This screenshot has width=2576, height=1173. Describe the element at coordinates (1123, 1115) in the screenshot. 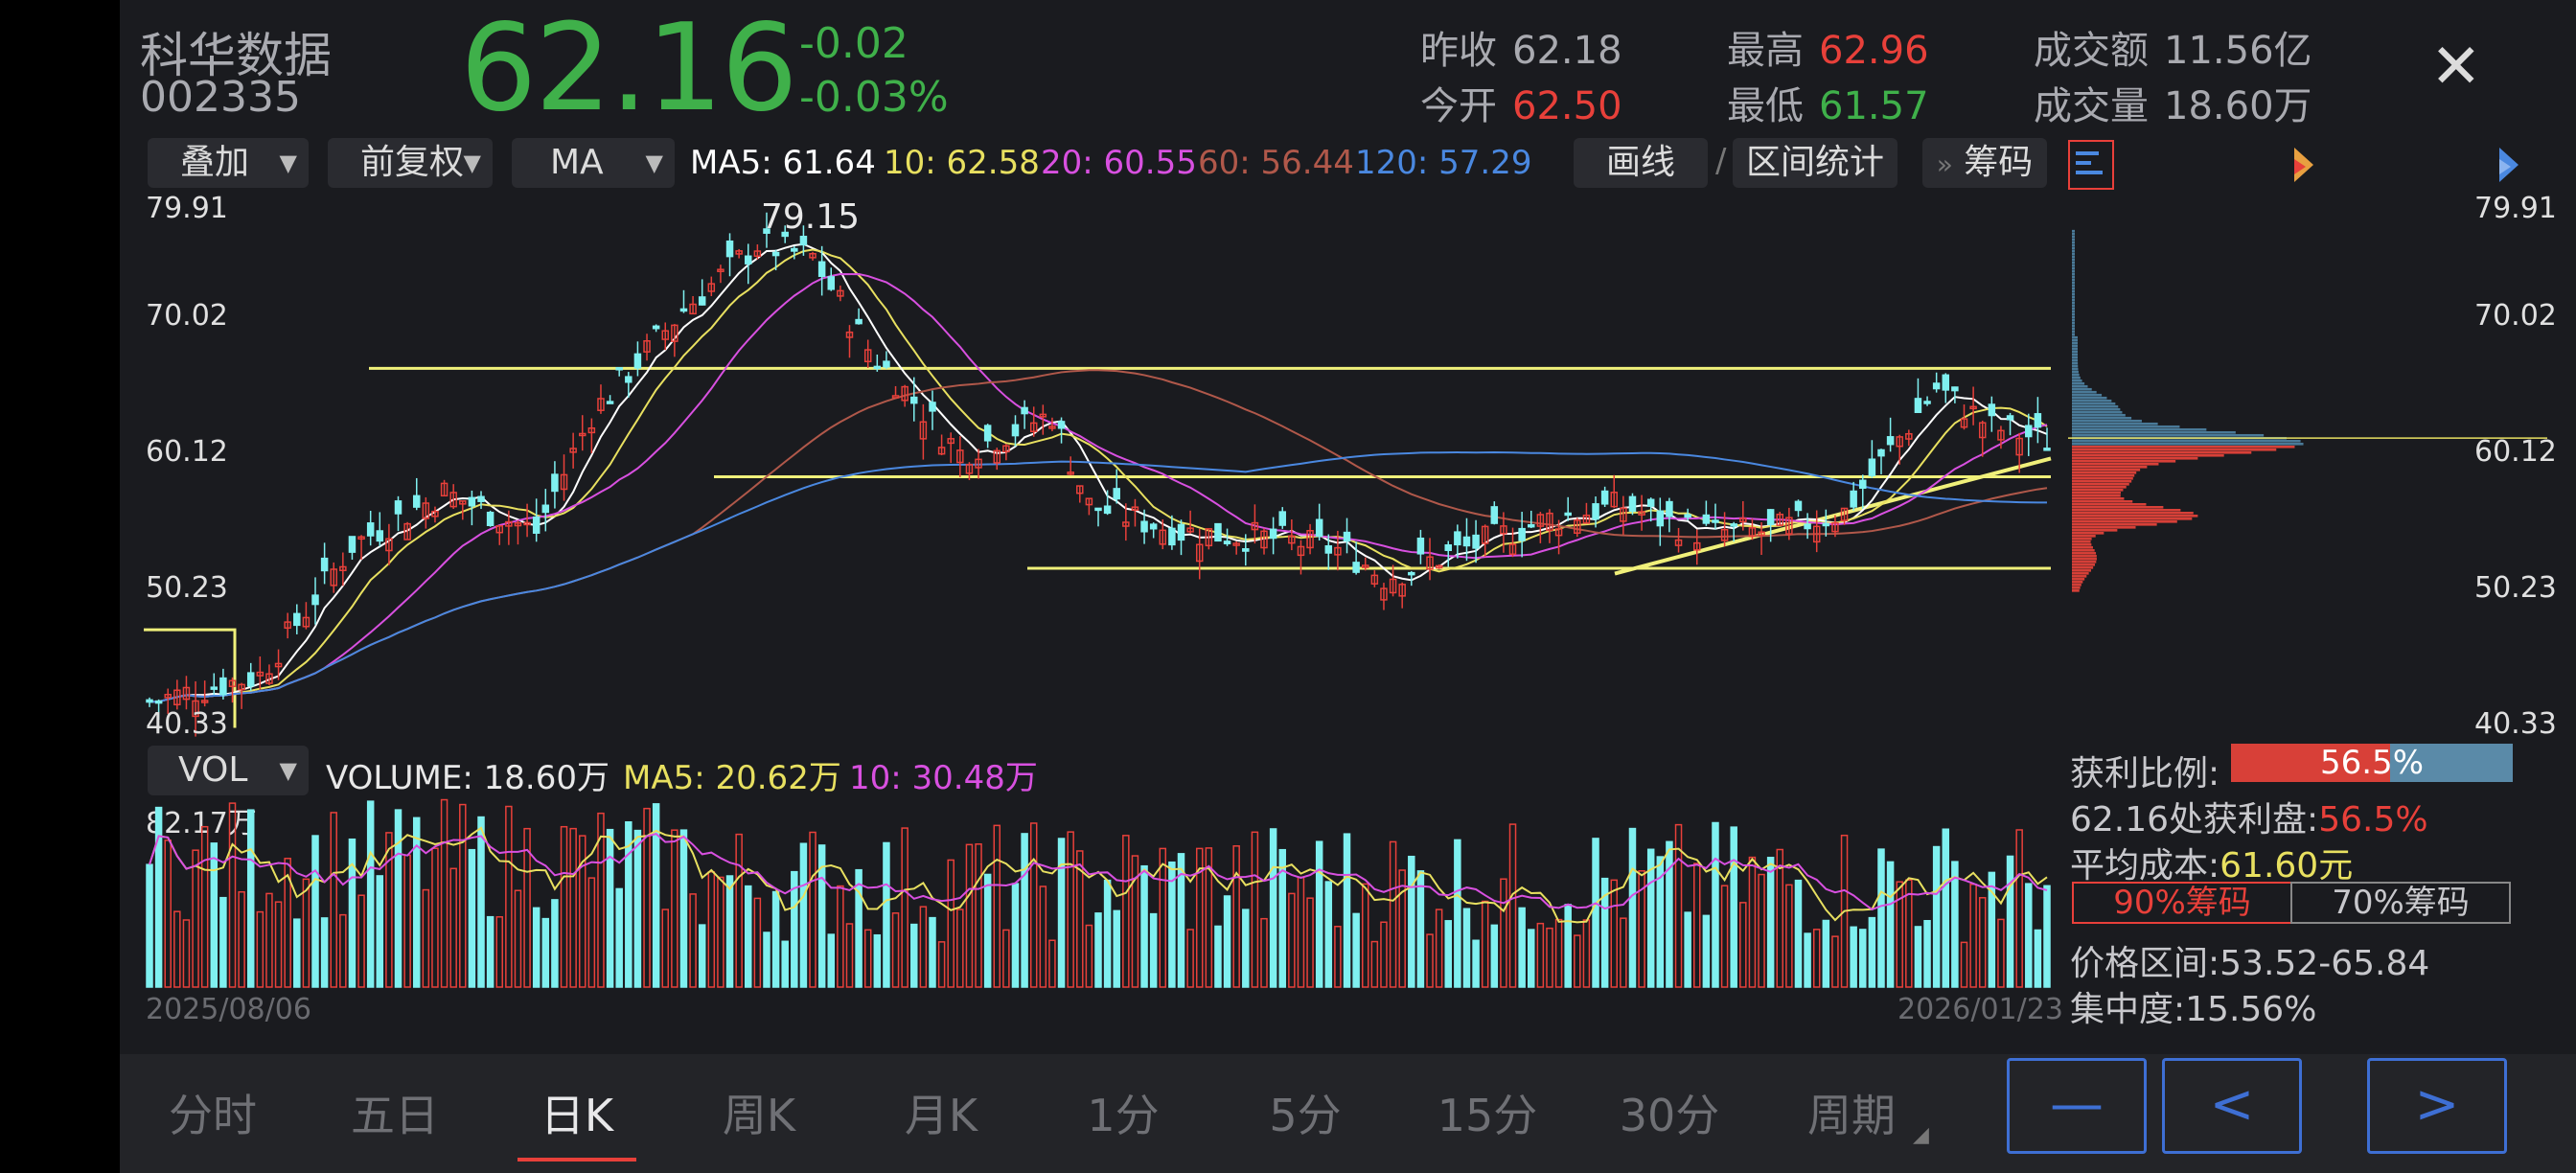

I see `tab-1-min: 1分` at that location.